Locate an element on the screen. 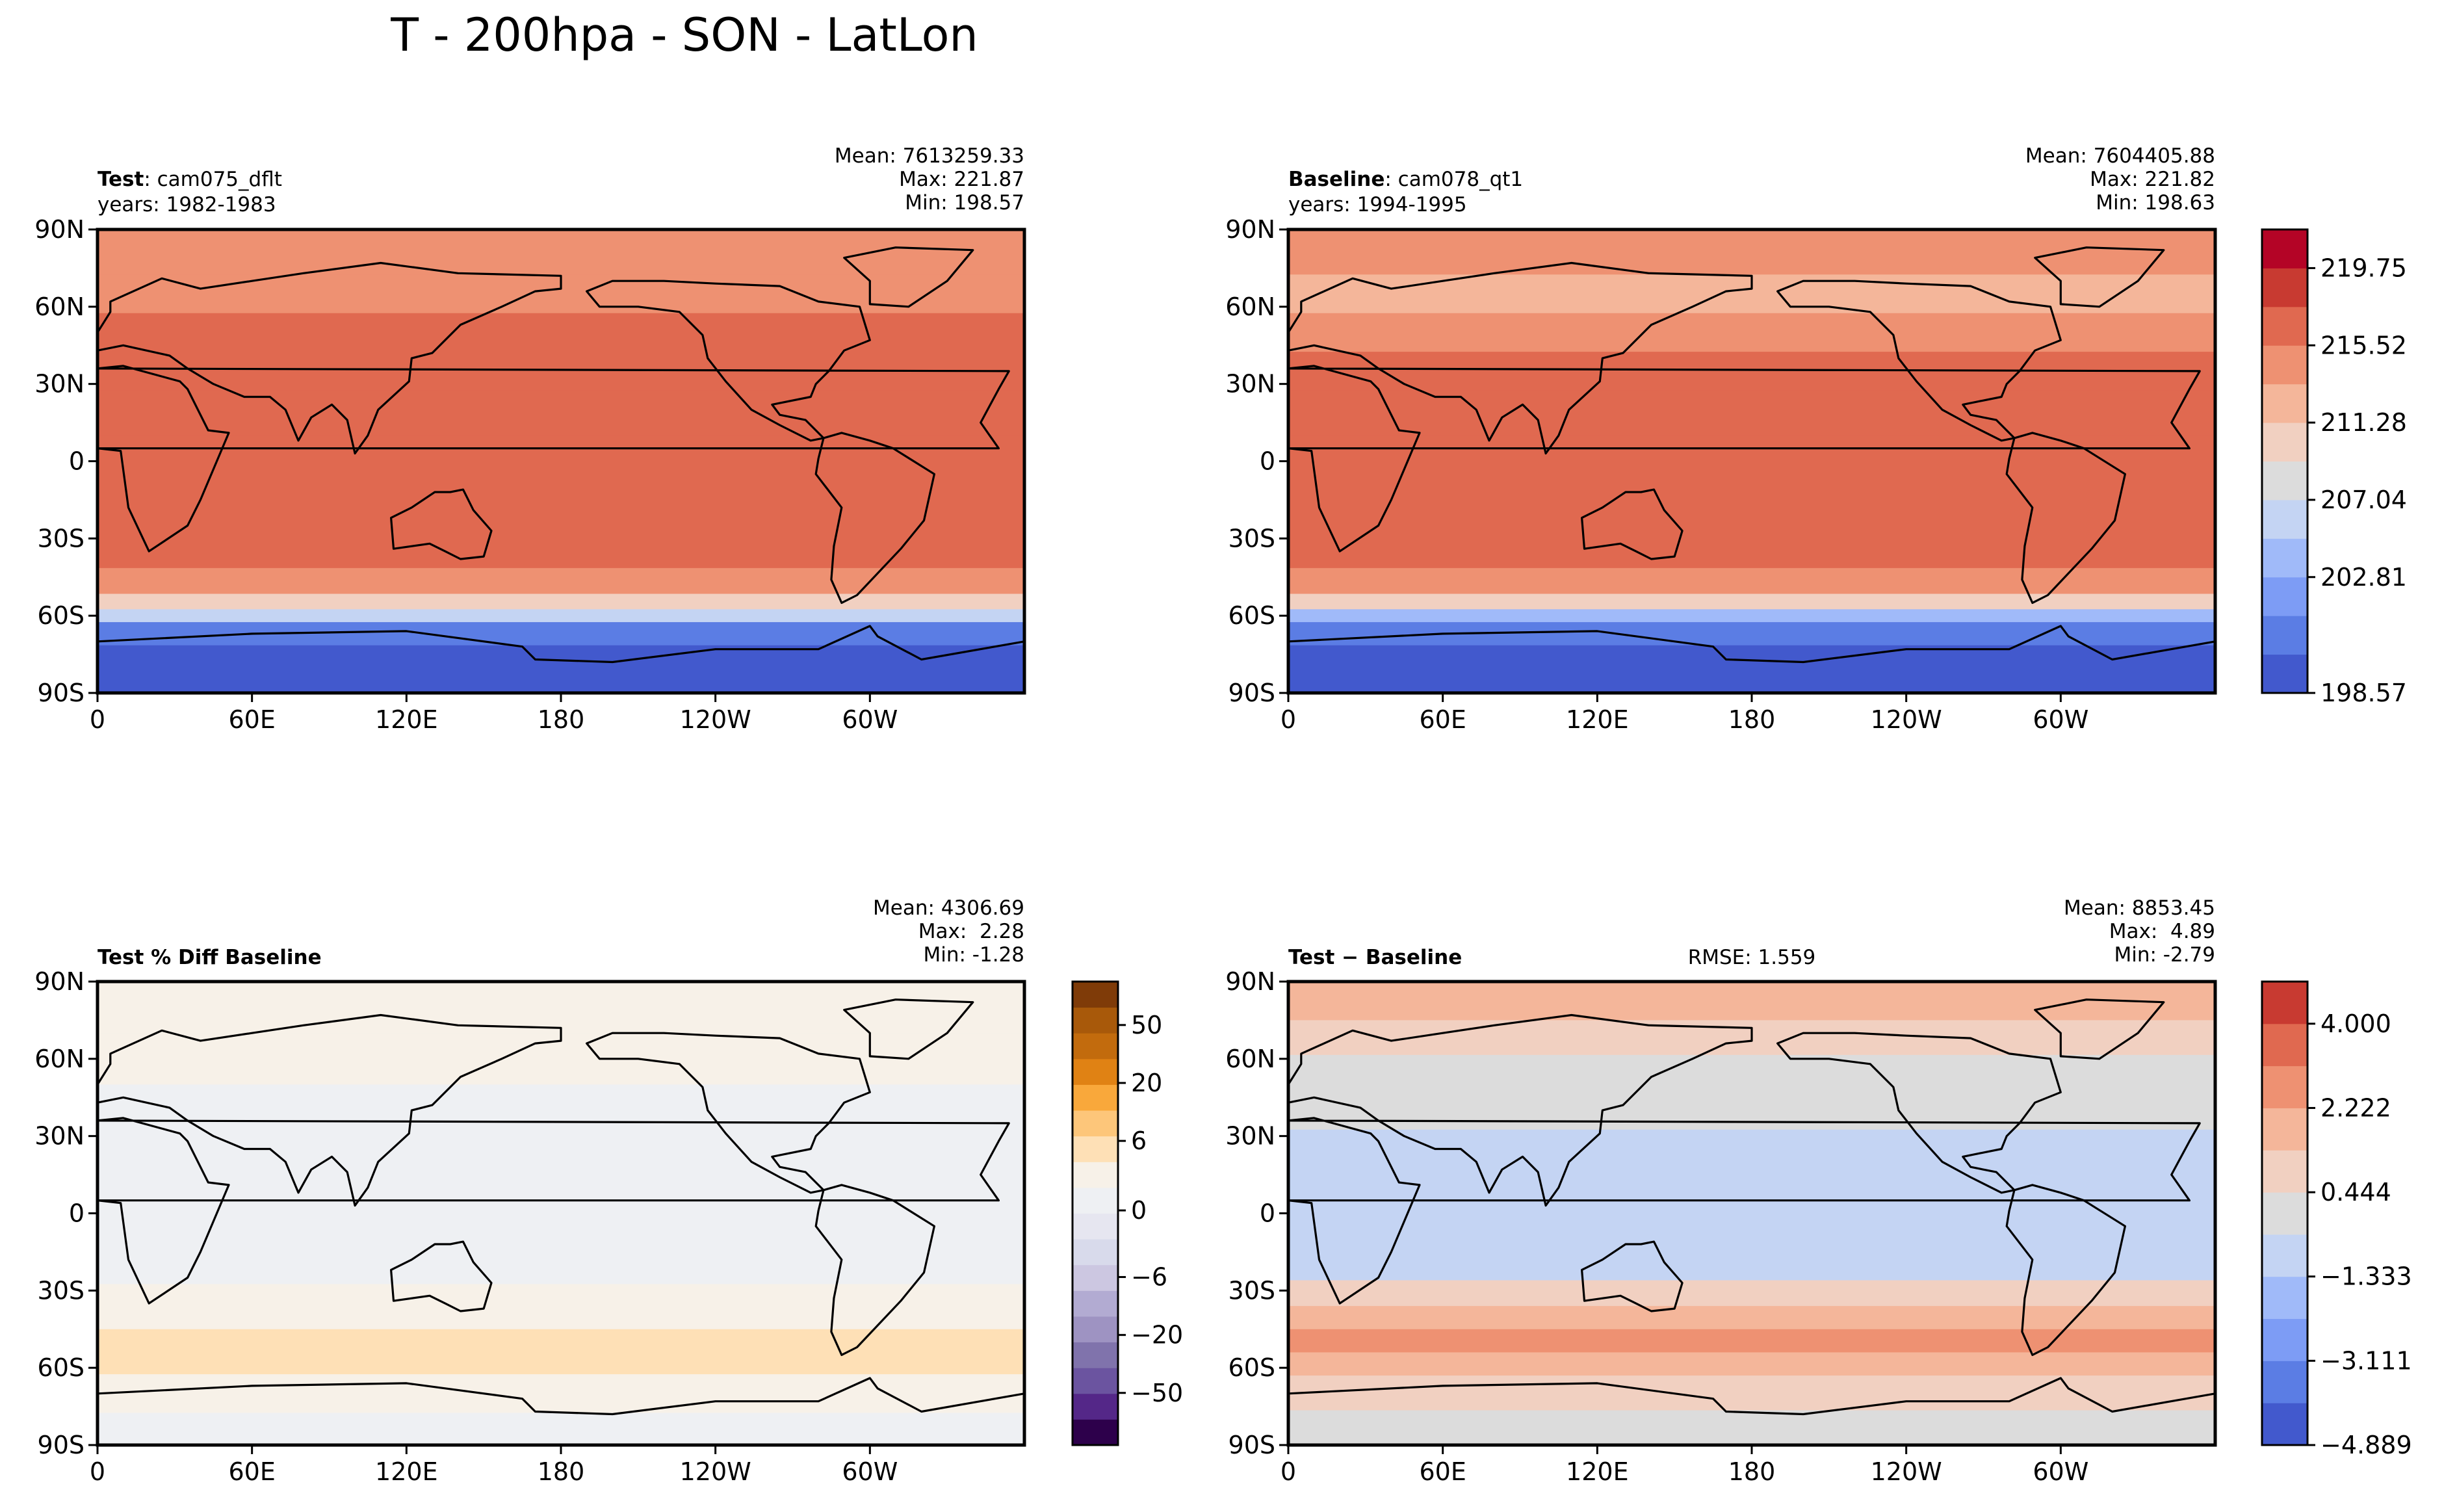 This screenshot has height=1512, width=2444. panel-test-min: Min: 198.57 is located at coordinates (965, 203).